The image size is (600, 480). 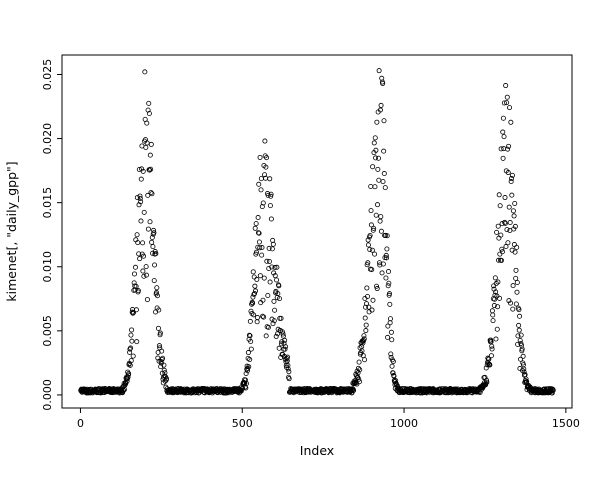 I want to click on y-axis-tick-label: 0.010, so click(x=47, y=267).